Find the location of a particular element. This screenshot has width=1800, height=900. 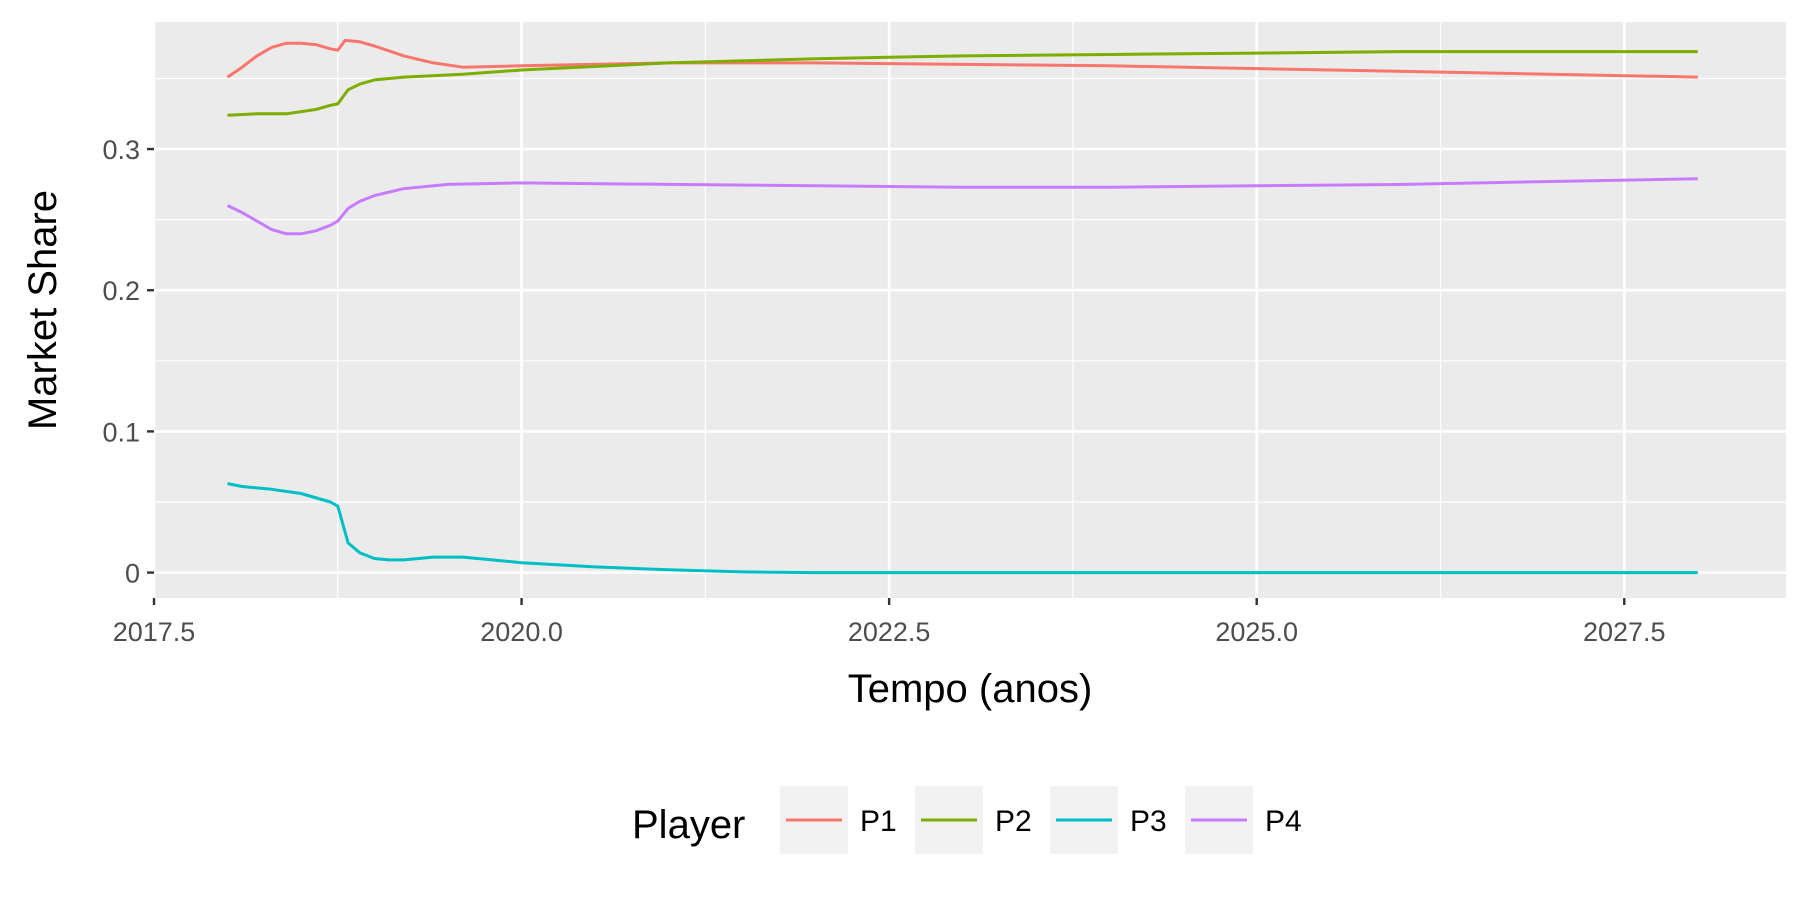

x-tick-label: 2022.5 is located at coordinates (889, 632).